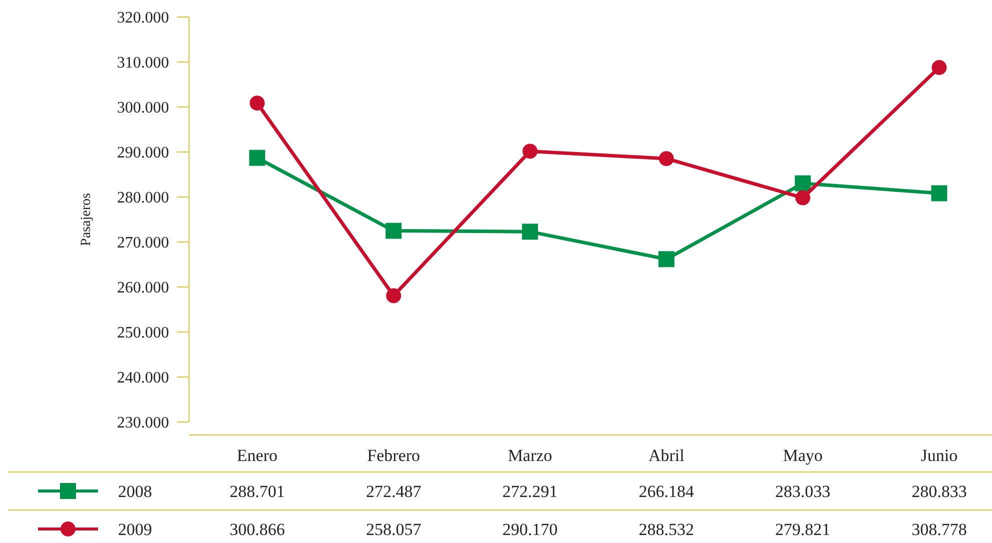  Describe the element at coordinates (143, 198) in the screenshot. I see `y-tick-label: 280.000` at that location.